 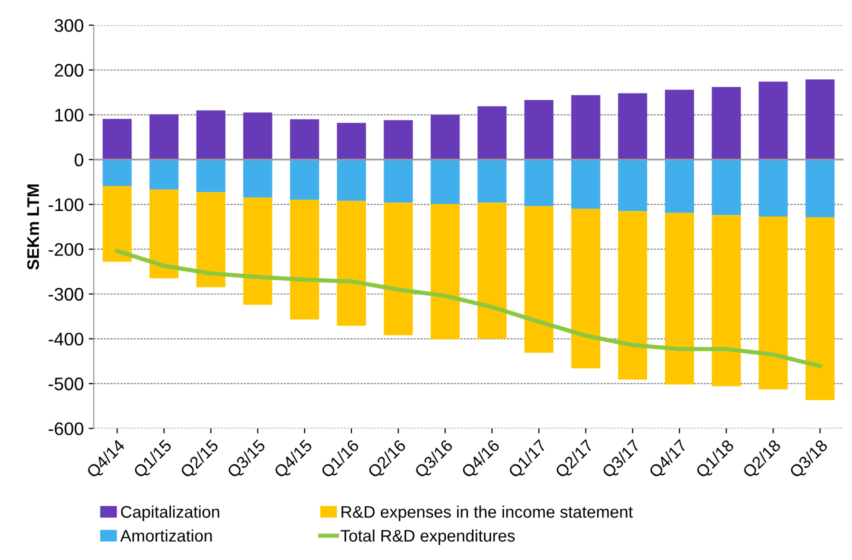 What do you see at coordinates (66, 294) in the screenshot?
I see `y-tick-label: -300` at bounding box center [66, 294].